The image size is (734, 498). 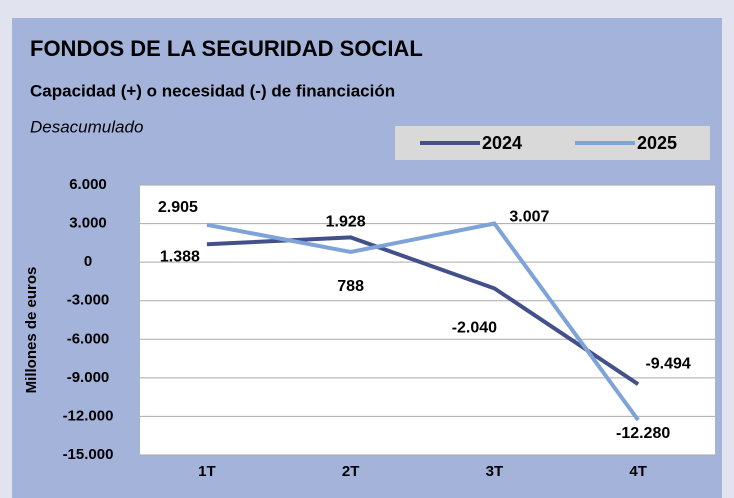 I want to click on x-tick-label: 1T, so click(x=207, y=471).